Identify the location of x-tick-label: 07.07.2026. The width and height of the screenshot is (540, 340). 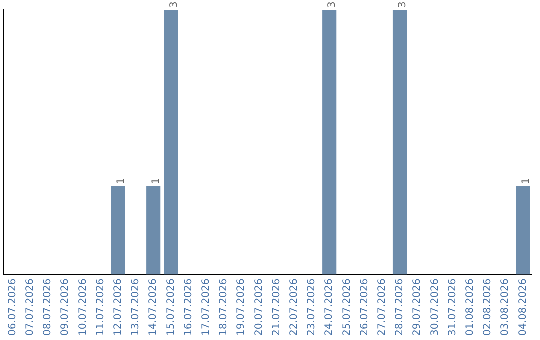
(30, 307).